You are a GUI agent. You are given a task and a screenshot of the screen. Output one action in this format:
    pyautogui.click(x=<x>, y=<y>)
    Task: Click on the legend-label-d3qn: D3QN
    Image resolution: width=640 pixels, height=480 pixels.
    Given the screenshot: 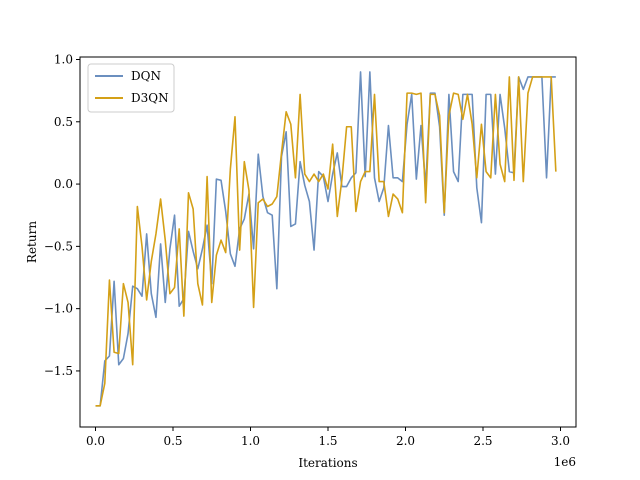 What is the action you would take?
    pyautogui.click(x=150, y=98)
    